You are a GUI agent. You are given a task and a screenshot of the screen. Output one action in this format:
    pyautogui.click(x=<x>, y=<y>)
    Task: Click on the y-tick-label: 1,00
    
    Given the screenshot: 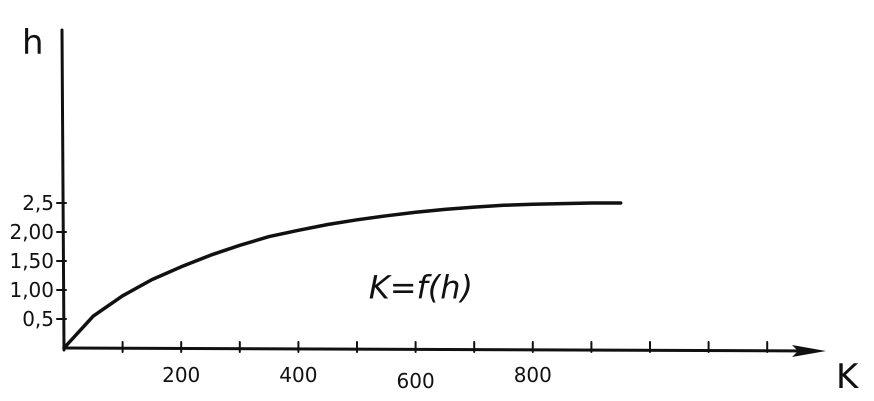 What is the action you would take?
    pyautogui.click(x=31, y=290)
    